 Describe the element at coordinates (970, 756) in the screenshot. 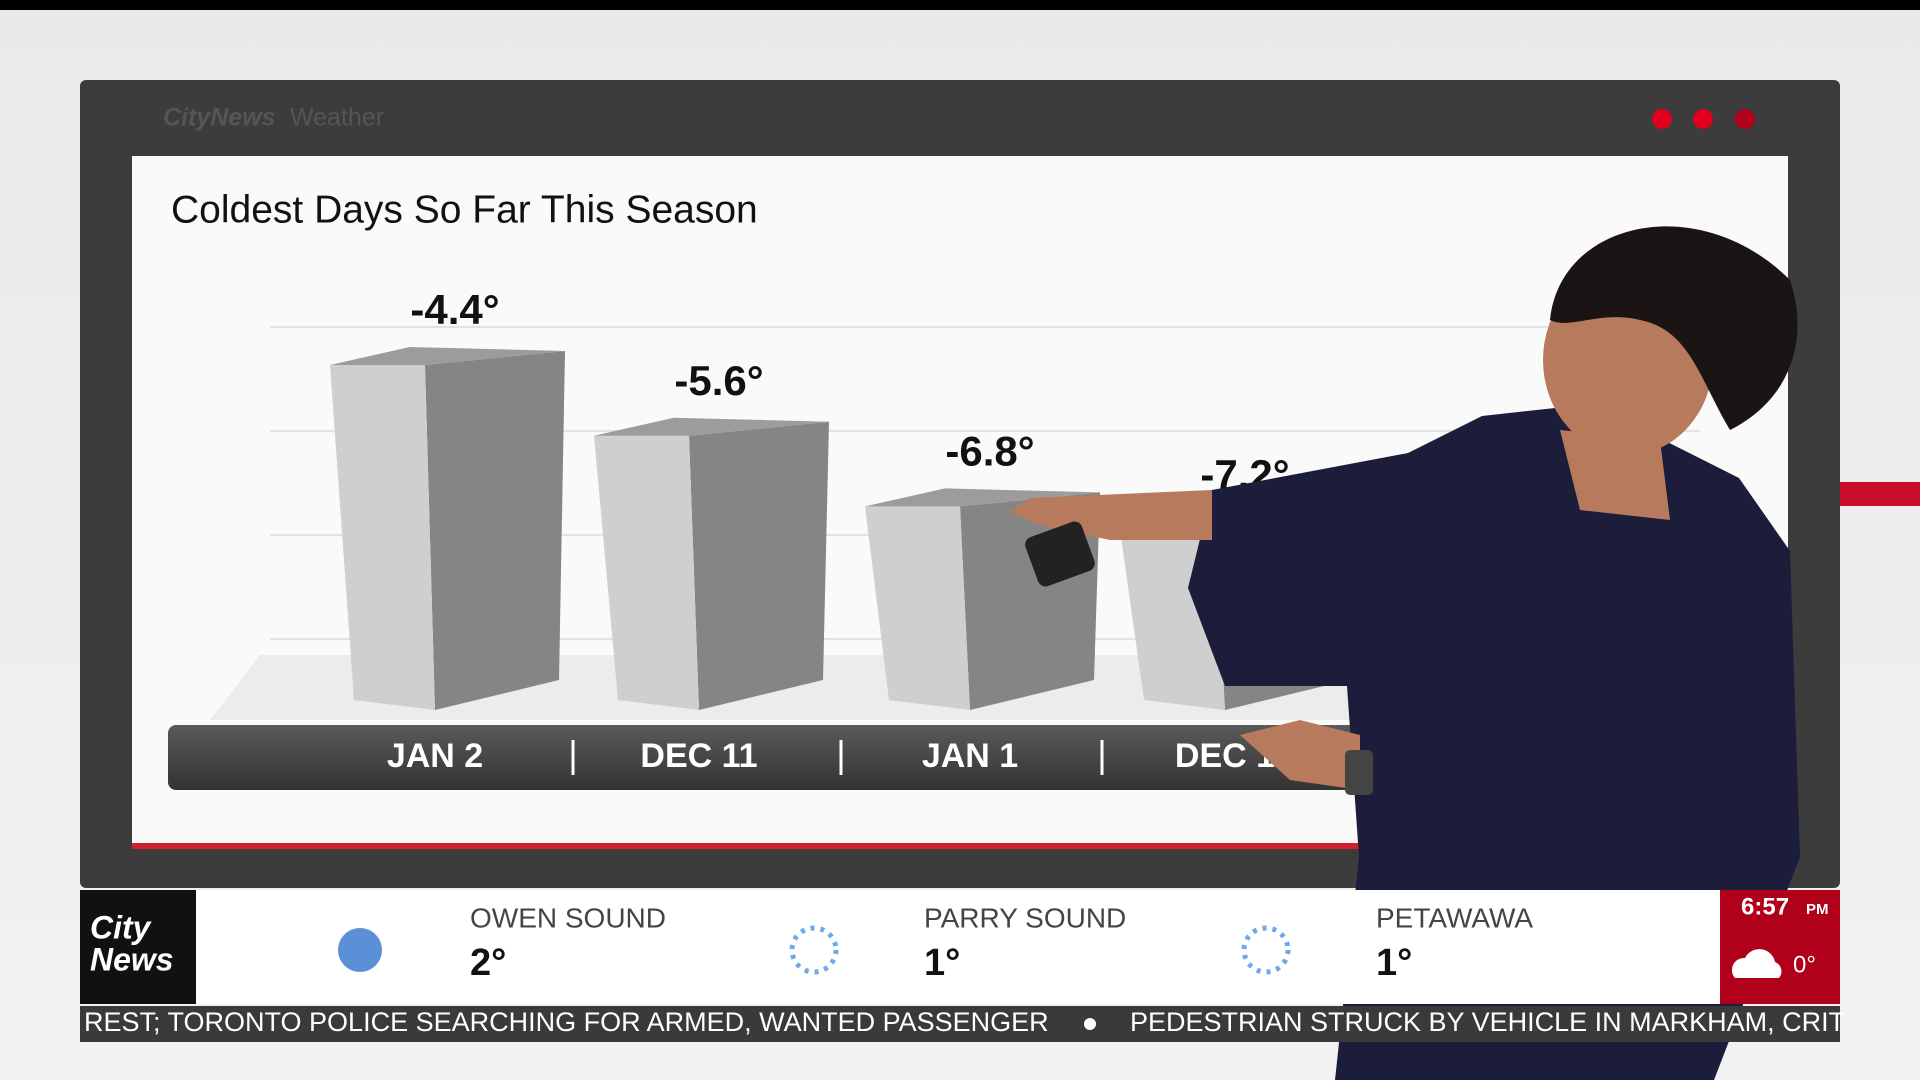

I see `x-tick-label: JAN 1` at that location.